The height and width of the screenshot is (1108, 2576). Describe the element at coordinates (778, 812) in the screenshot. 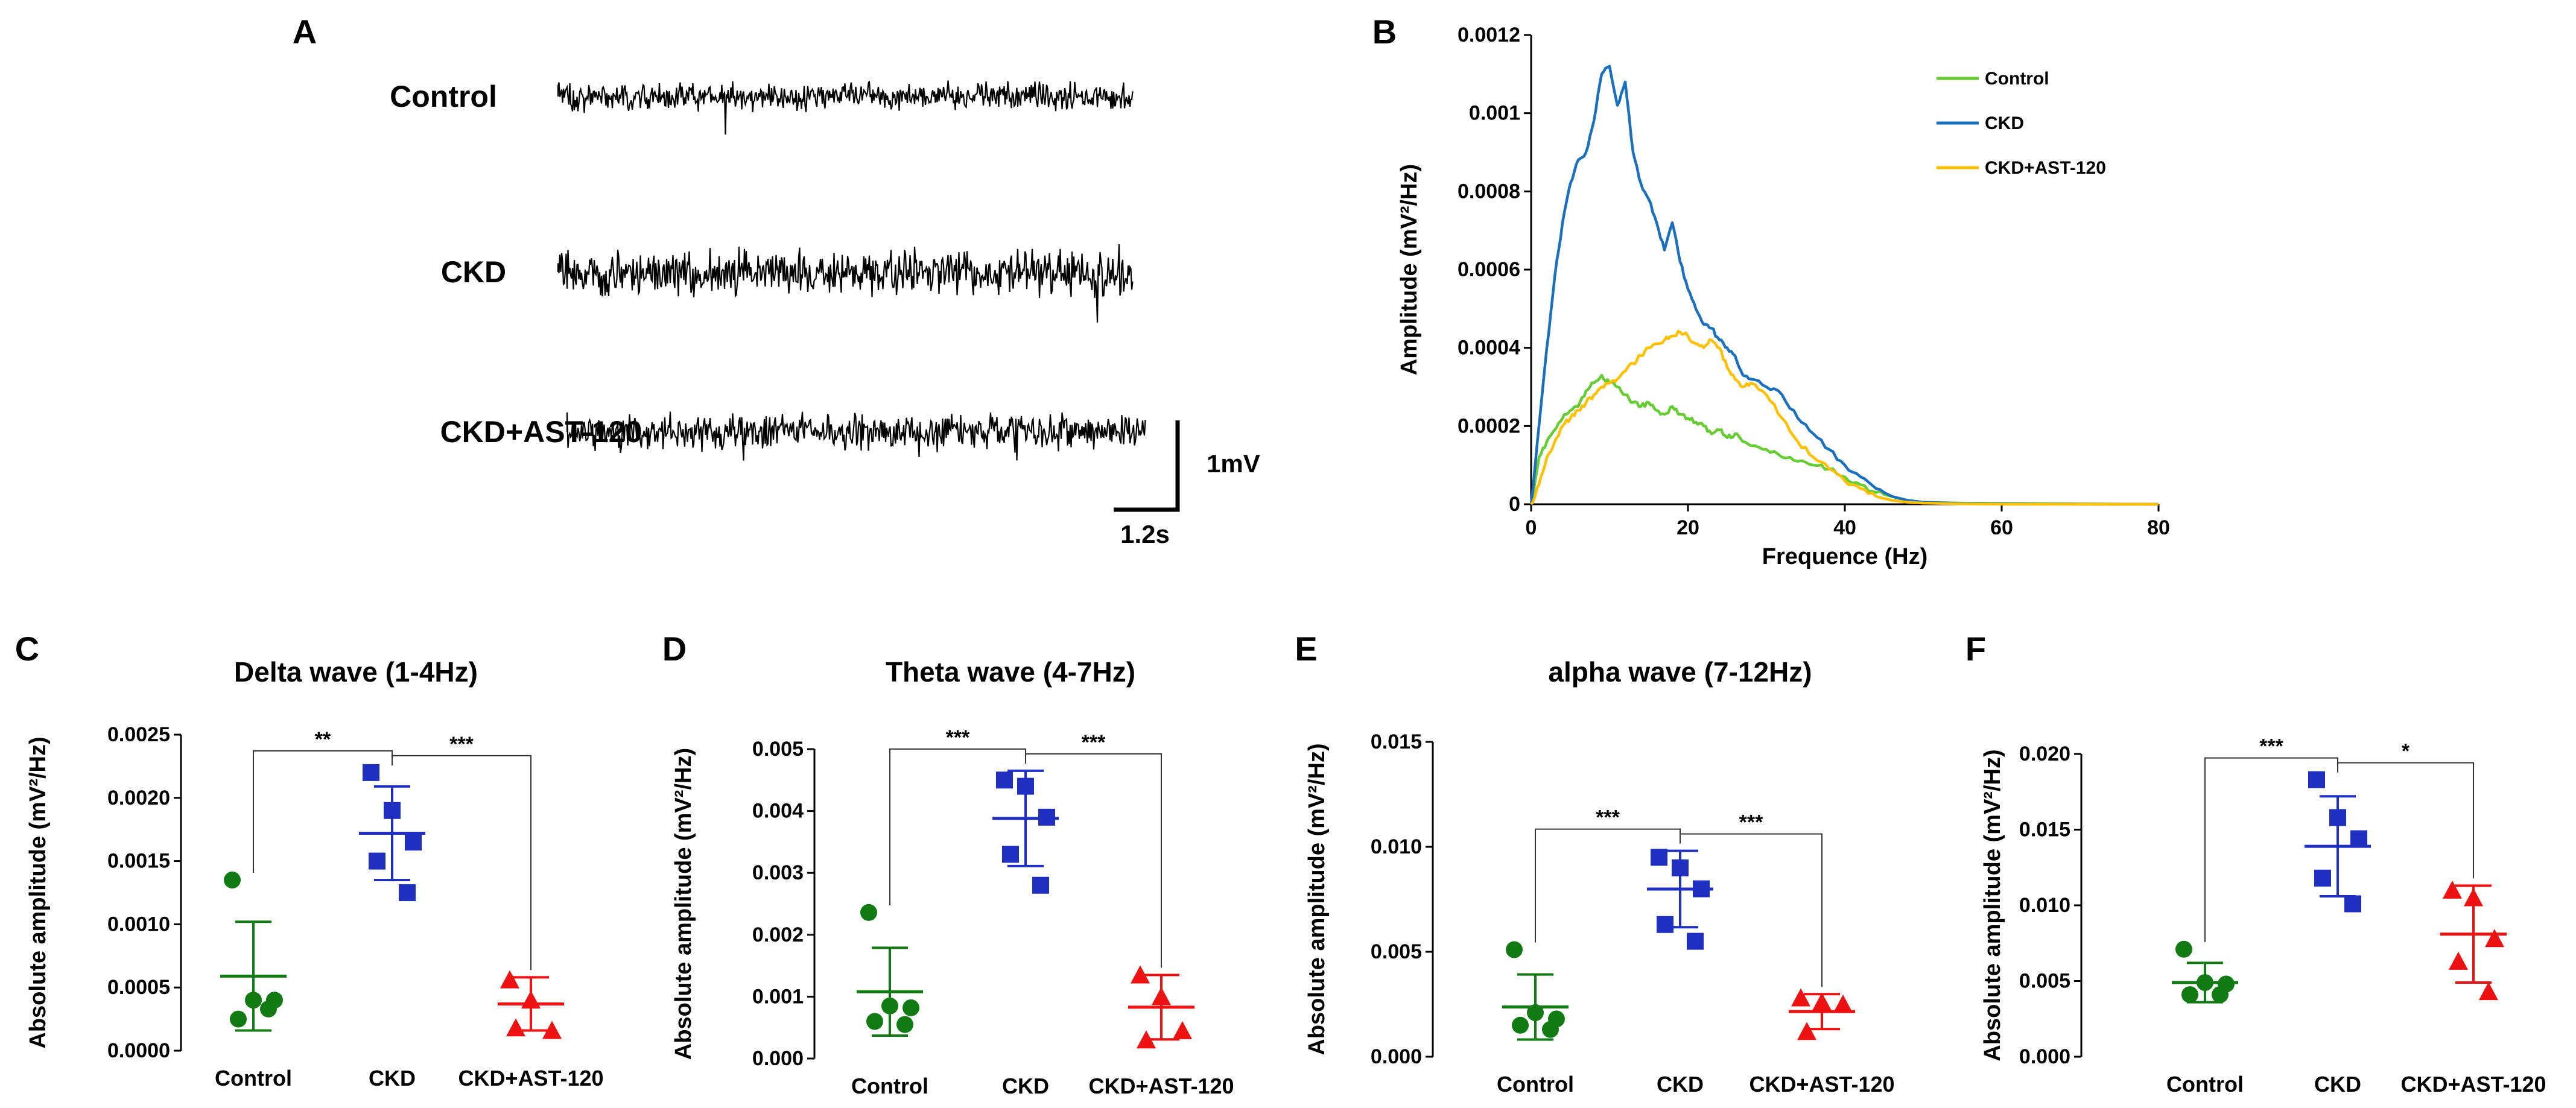

I see `dot-y-tick-label: 0.004` at that location.